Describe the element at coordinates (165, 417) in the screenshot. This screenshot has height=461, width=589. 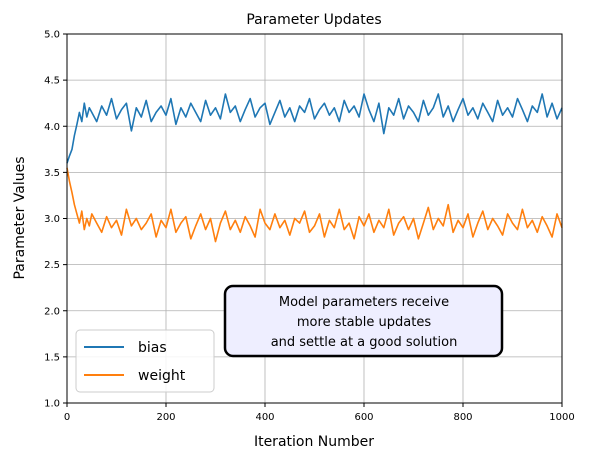
I see `x-tick-label: 200` at that location.